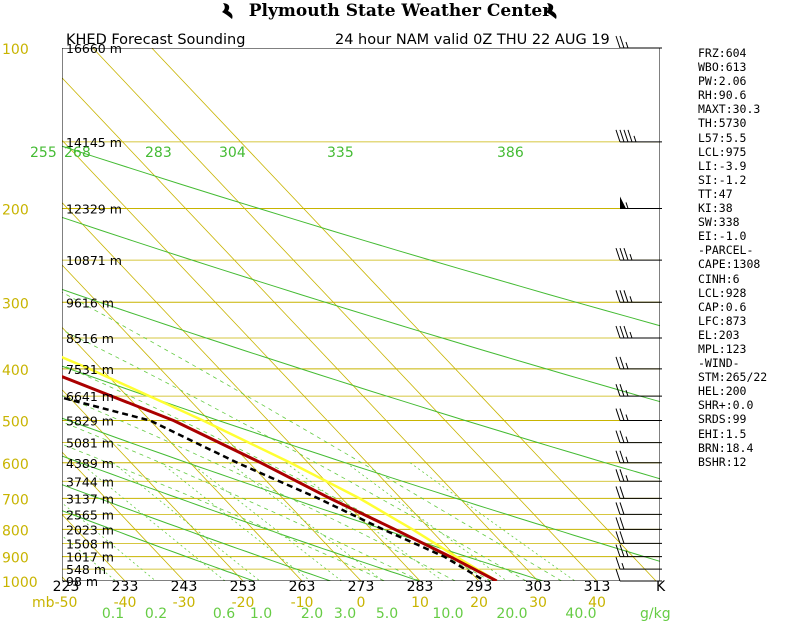  Describe the element at coordinates (82, 581) in the screenshot. I see `height-label: 98 m` at that location.